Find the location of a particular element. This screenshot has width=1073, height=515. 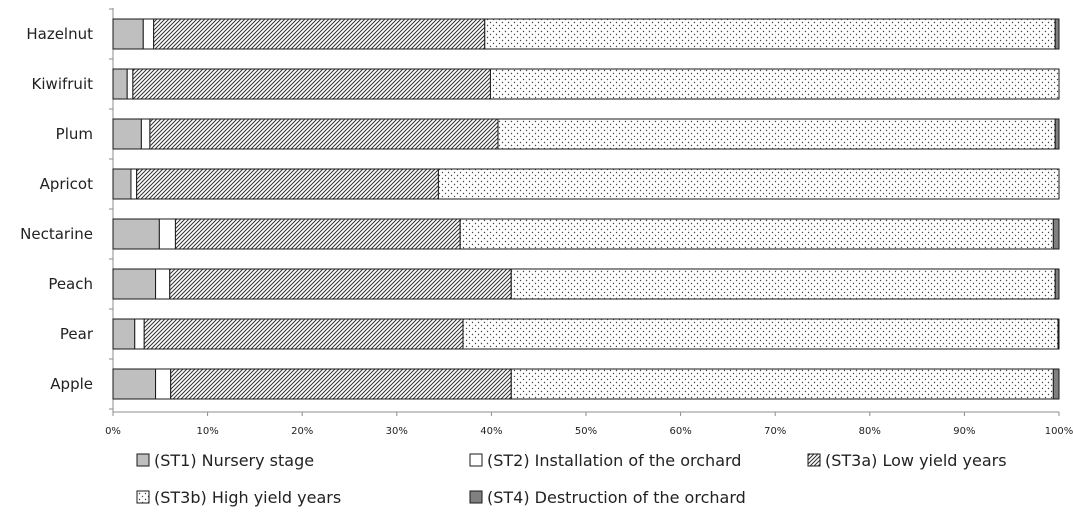

bar-segment-hazelnut-s3 is located at coordinates (319, 34).